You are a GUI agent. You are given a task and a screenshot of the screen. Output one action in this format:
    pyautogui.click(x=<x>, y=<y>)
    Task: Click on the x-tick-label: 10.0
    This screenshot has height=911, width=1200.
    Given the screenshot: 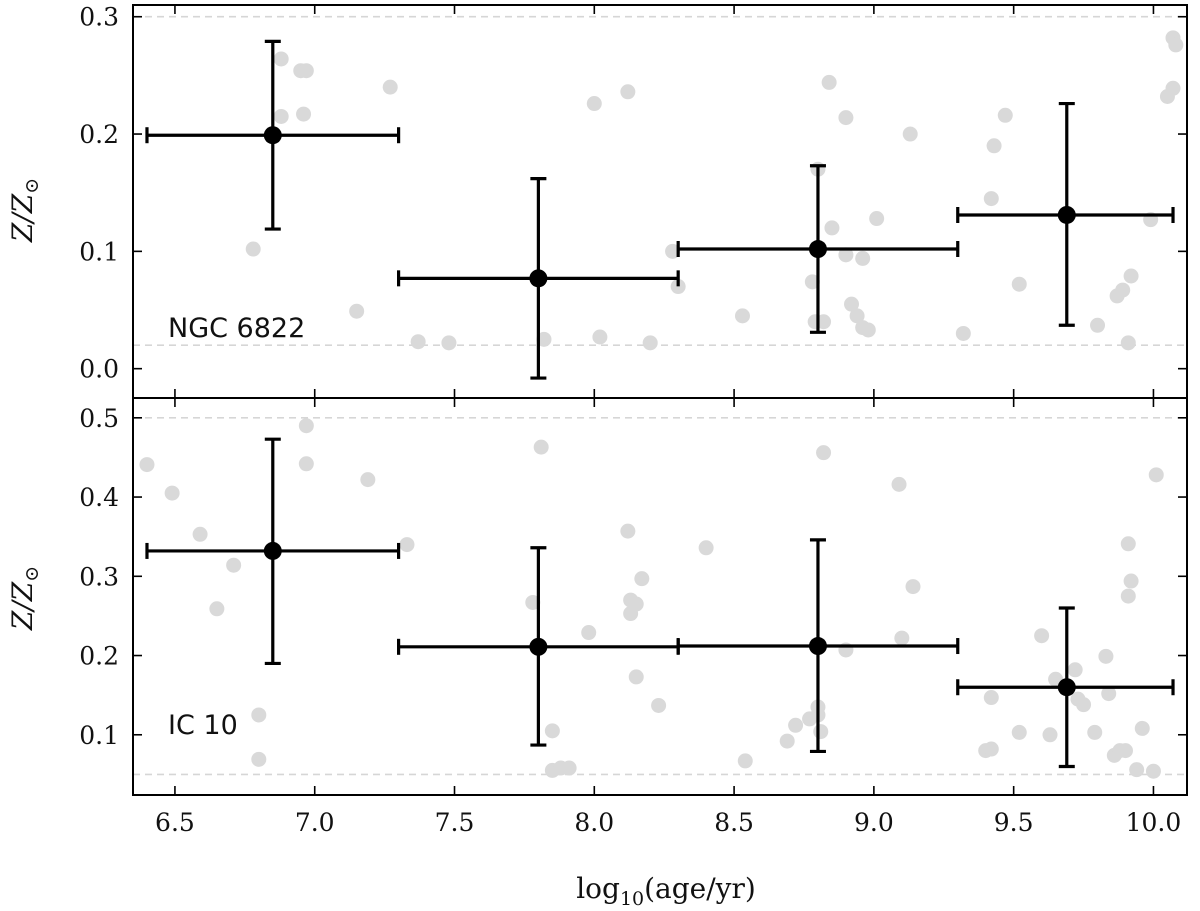 What is the action you would take?
    pyautogui.click(x=1154, y=822)
    